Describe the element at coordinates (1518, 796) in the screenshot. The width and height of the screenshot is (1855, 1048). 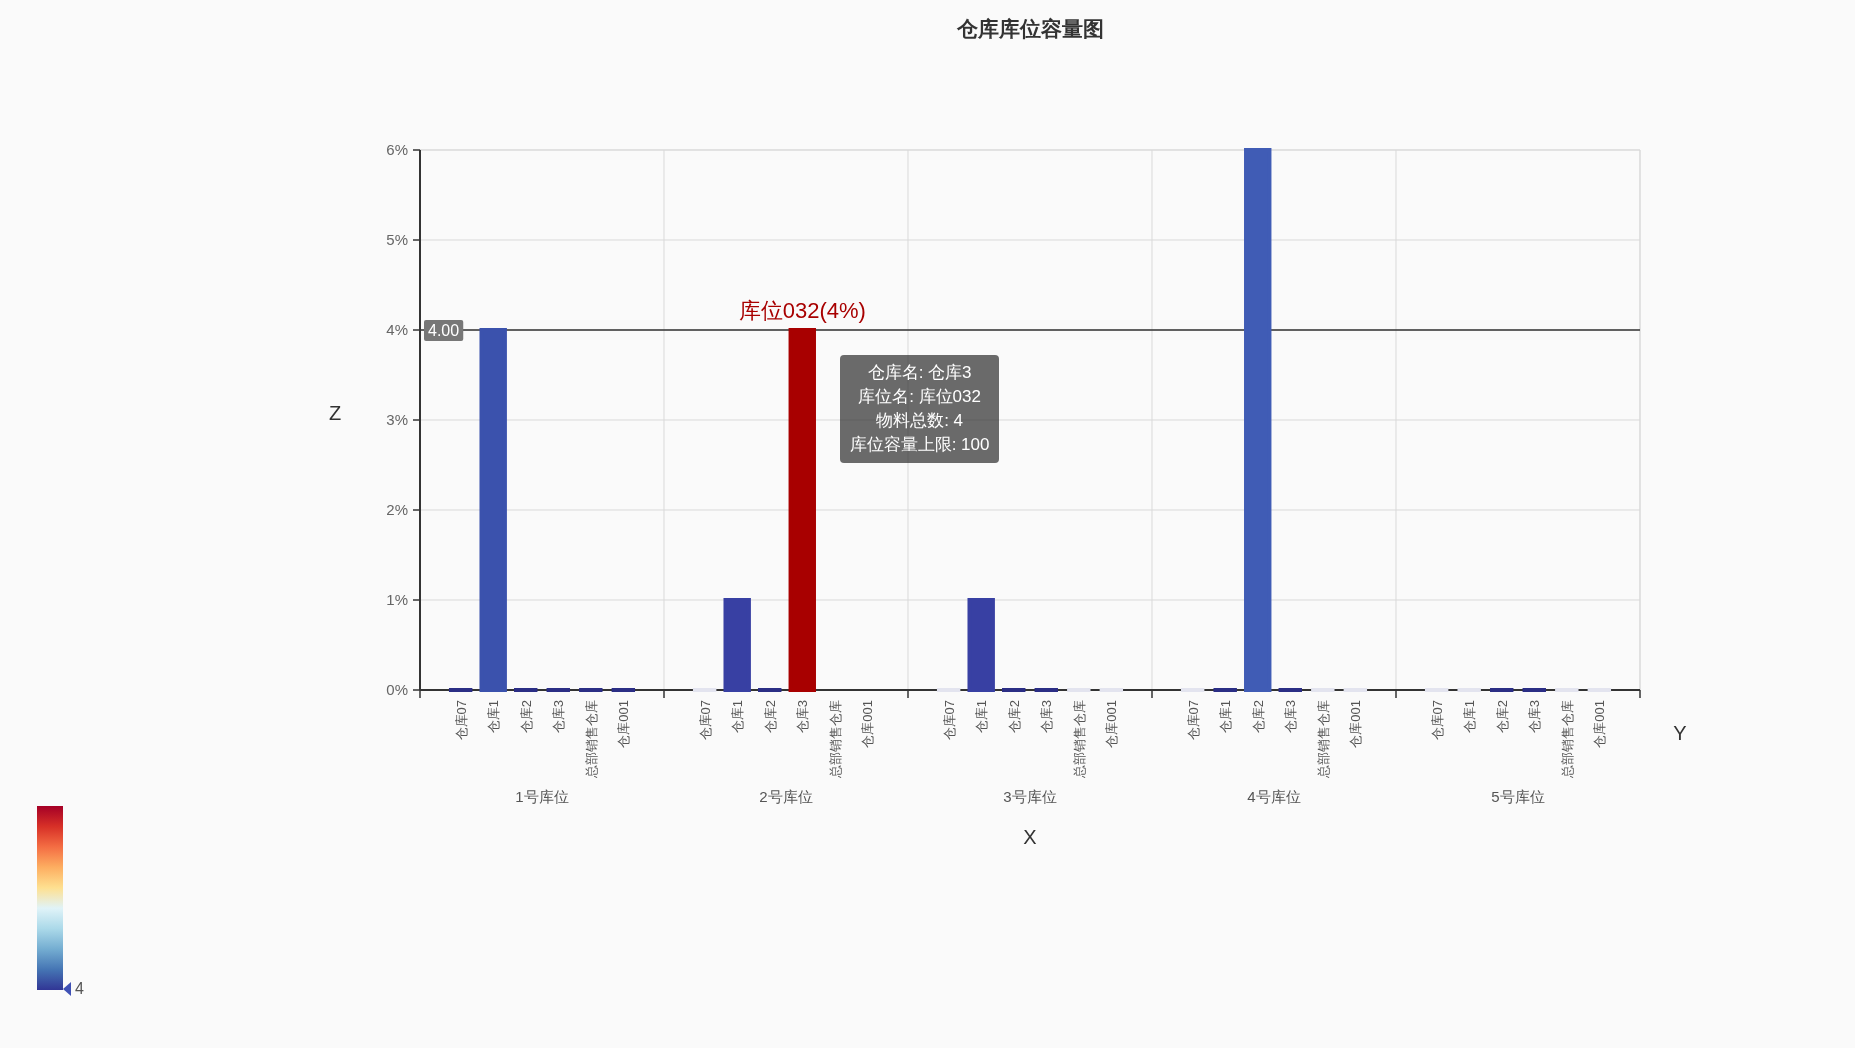
I see `x-tick-label: 5号库位` at that location.